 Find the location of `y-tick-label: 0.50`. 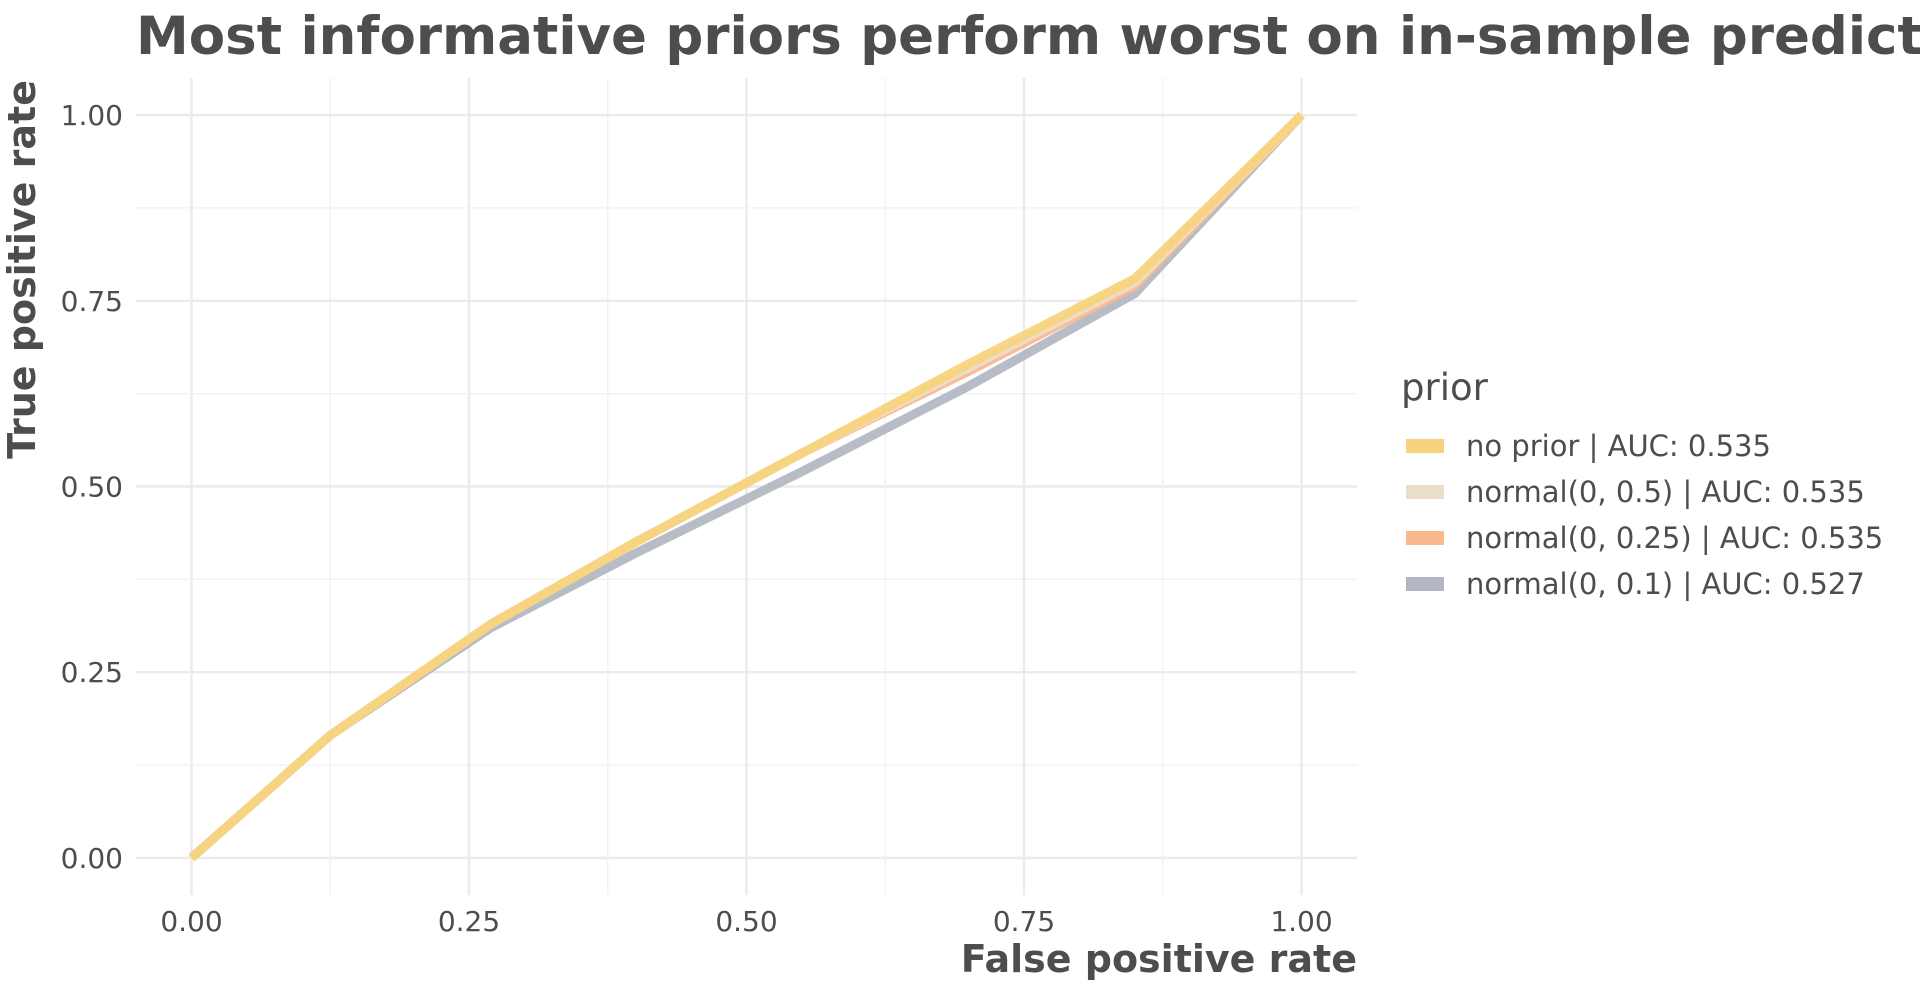

y-tick-label: 0.50 is located at coordinates (92, 487).